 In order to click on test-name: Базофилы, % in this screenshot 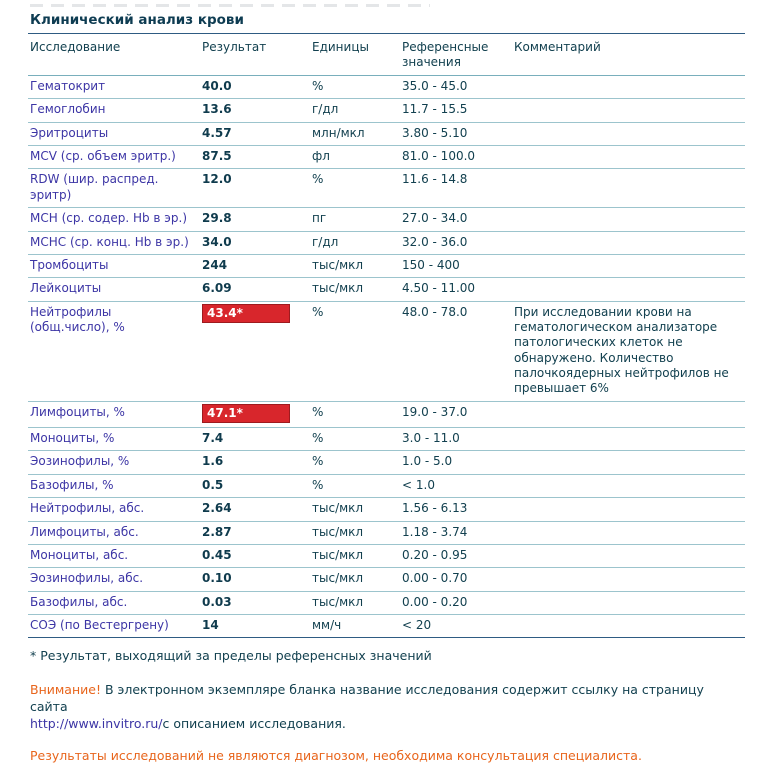, I will do `click(72, 484)`.